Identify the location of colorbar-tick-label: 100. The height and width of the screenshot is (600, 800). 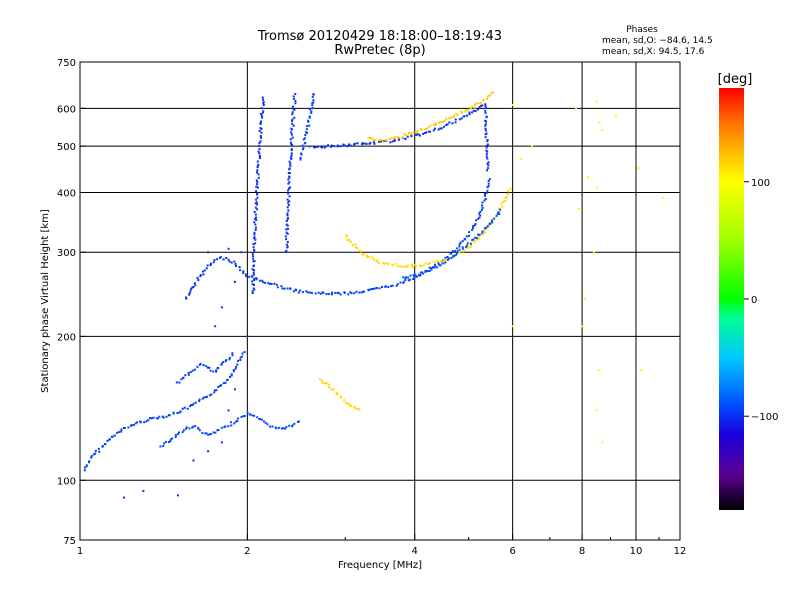
(760, 183).